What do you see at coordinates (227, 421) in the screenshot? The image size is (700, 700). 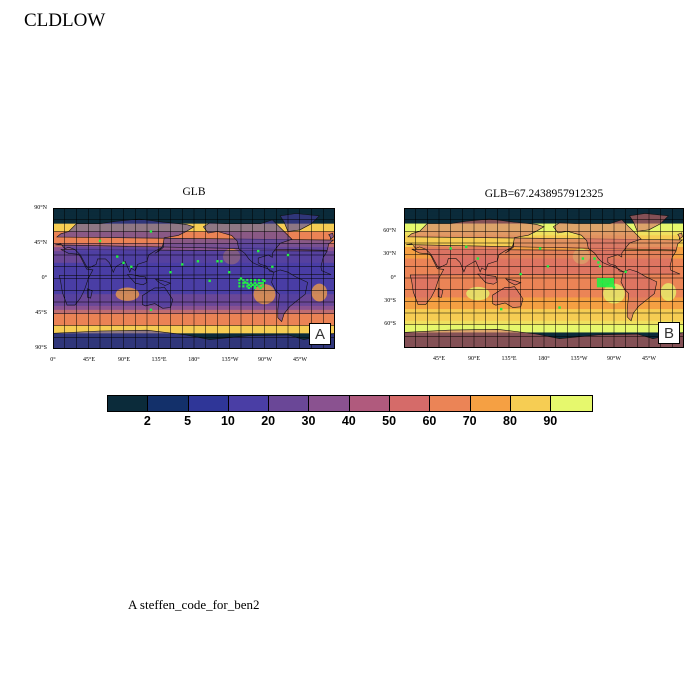 I see `colorbar-label-2: 10` at bounding box center [227, 421].